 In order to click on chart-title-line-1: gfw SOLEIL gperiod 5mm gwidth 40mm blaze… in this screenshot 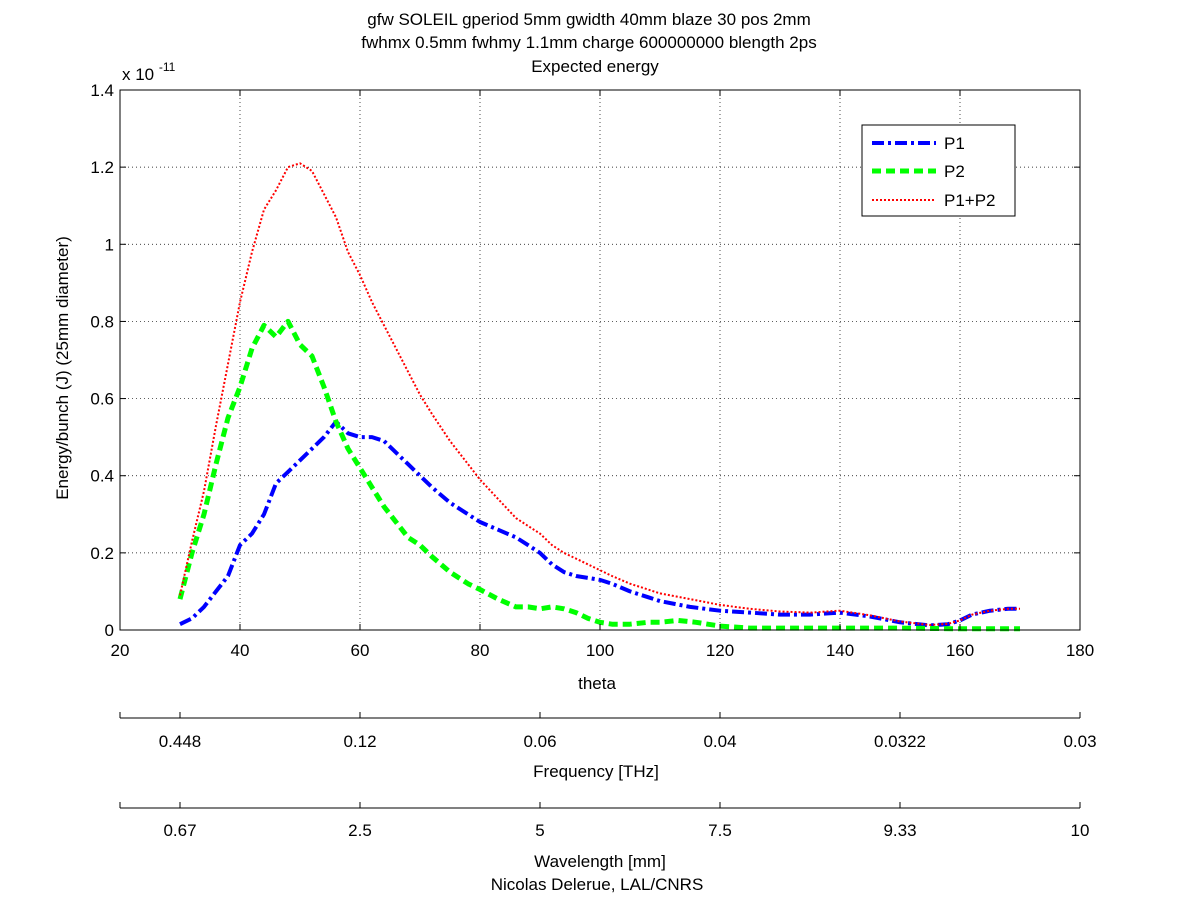, I will do `click(588, 19)`.